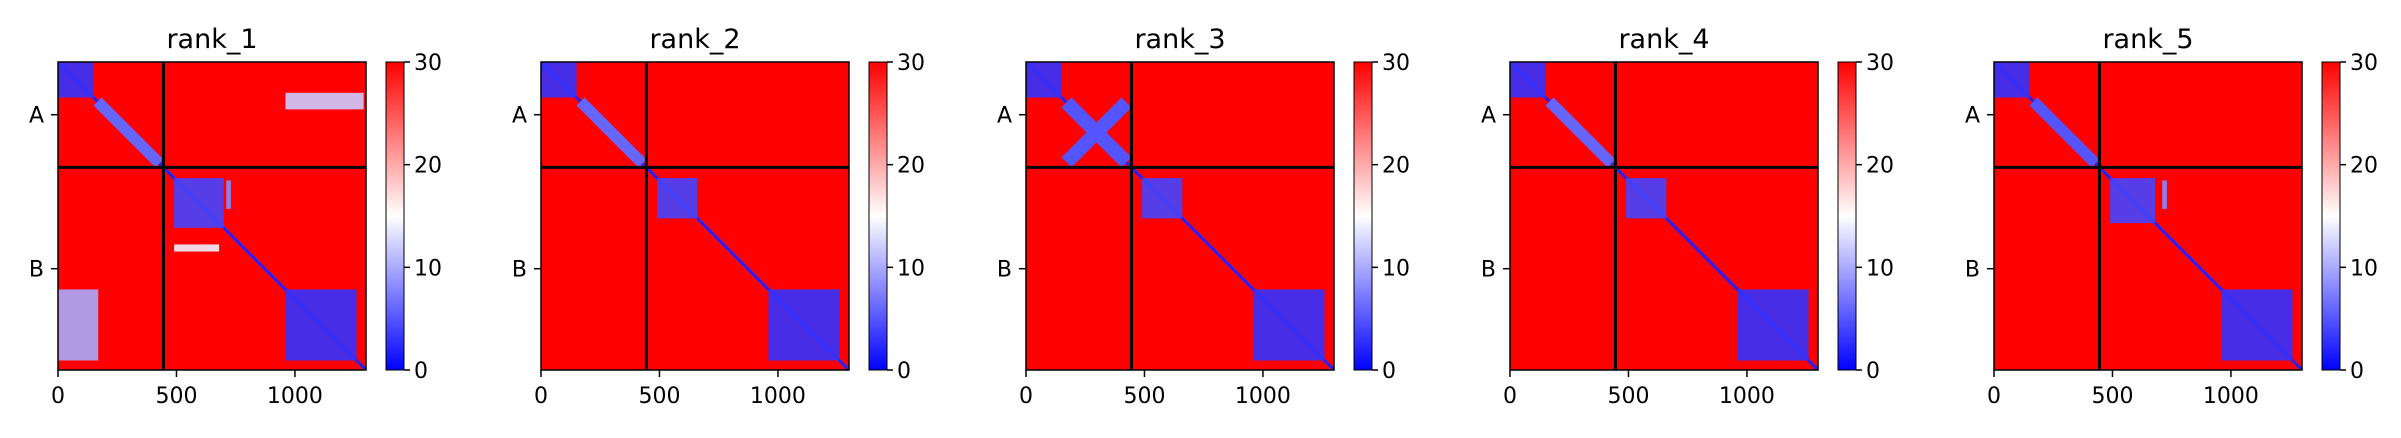  What do you see at coordinates (694, 39) in the screenshot?
I see `panel-title: rank_2` at bounding box center [694, 39].